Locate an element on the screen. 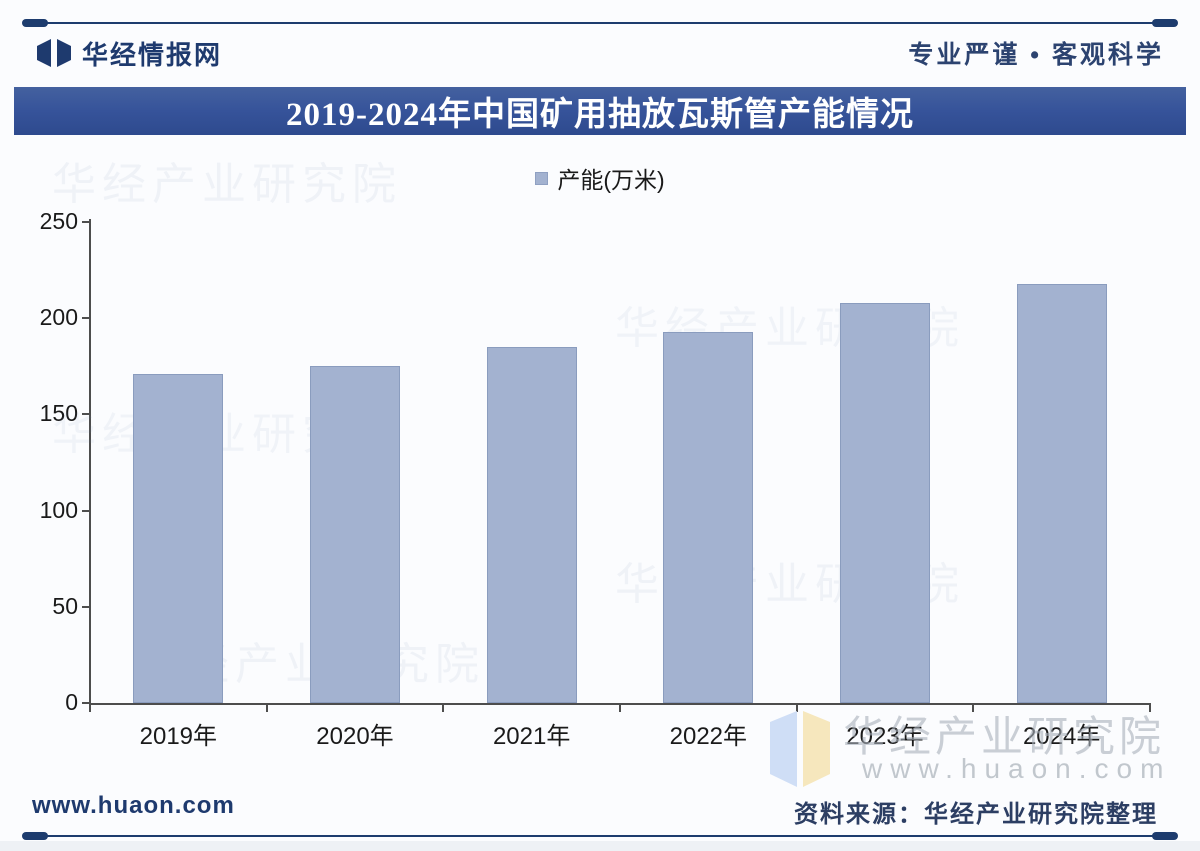 The height and width of the screenshot is (851, 1200). y-tick-label: 150 is located at coordinates (58, 413).